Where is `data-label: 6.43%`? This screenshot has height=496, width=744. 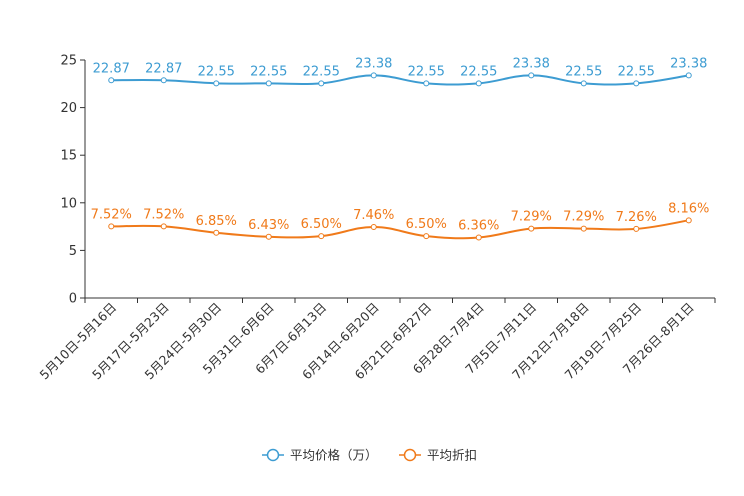
data-label: 6.43% is located at coordinates (268, 225).